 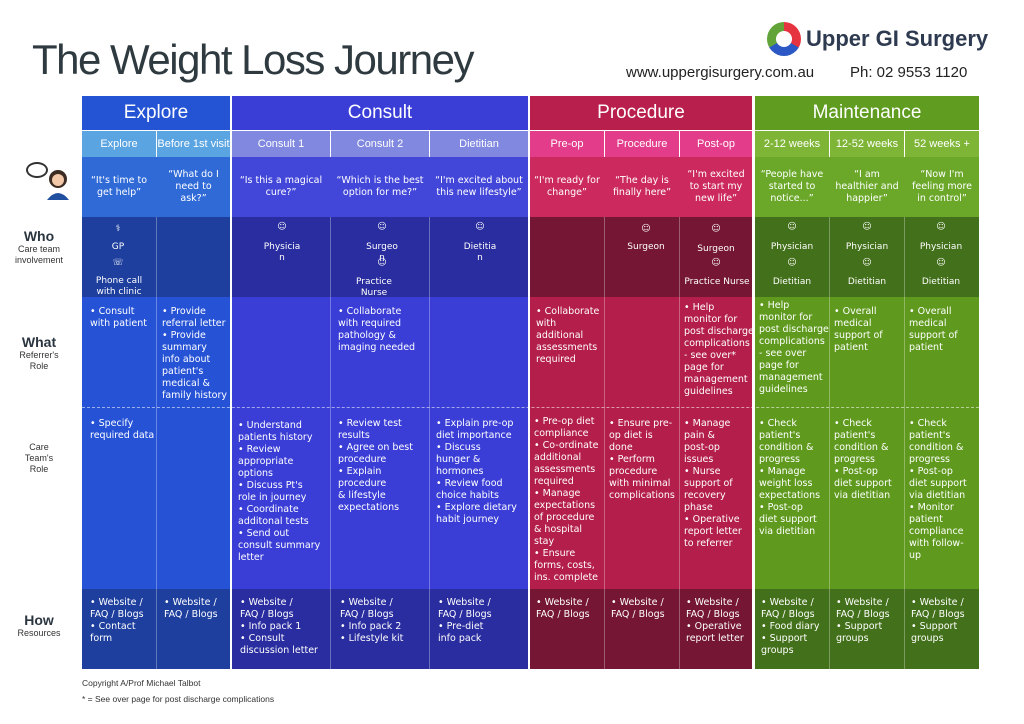 What do you see at coordinates (638, 608) in the screenshot?
I see `how-procedure: • Website / FAQ / Blogs` at bounding box center [638, 608].